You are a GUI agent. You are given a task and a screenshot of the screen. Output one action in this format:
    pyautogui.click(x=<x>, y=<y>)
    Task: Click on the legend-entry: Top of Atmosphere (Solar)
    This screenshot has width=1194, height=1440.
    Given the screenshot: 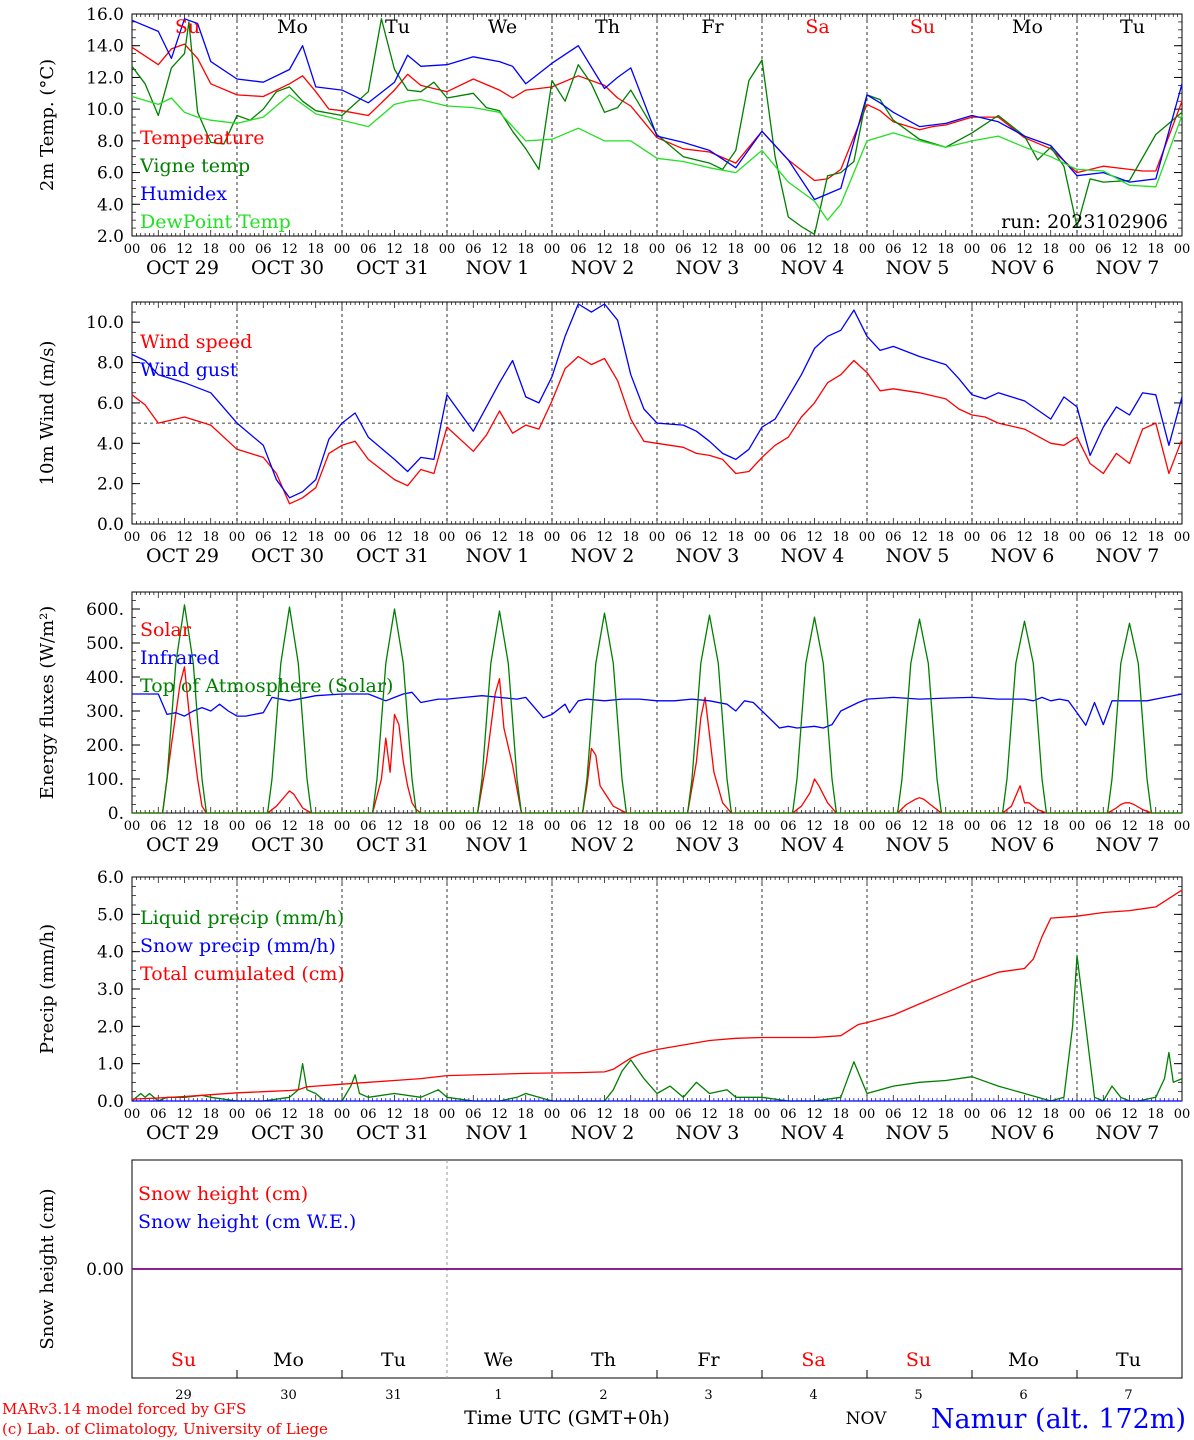 What is the action you would take?
    pyautogui.click(x=266, y=686)
    